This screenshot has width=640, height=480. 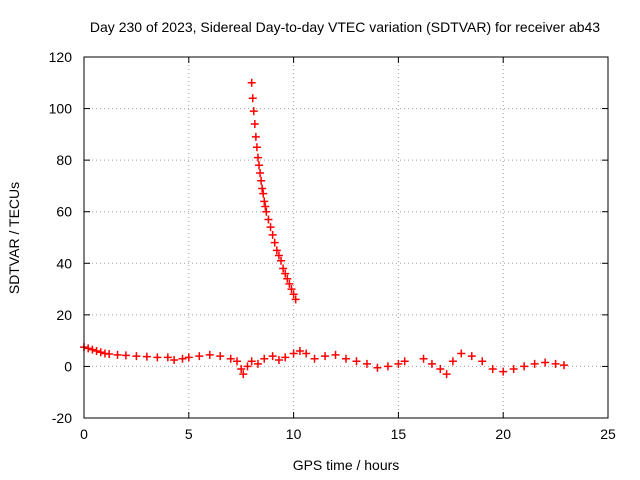 I want to click on y-tick-label: 60, so click(x=64, y=212).